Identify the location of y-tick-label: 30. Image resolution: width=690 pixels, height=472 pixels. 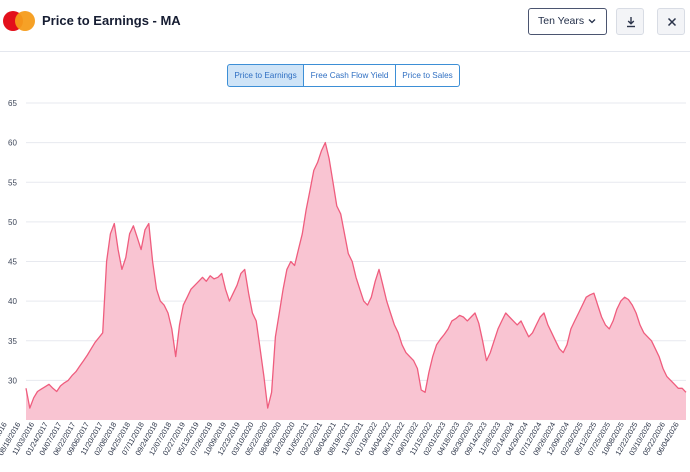
(12, 380).